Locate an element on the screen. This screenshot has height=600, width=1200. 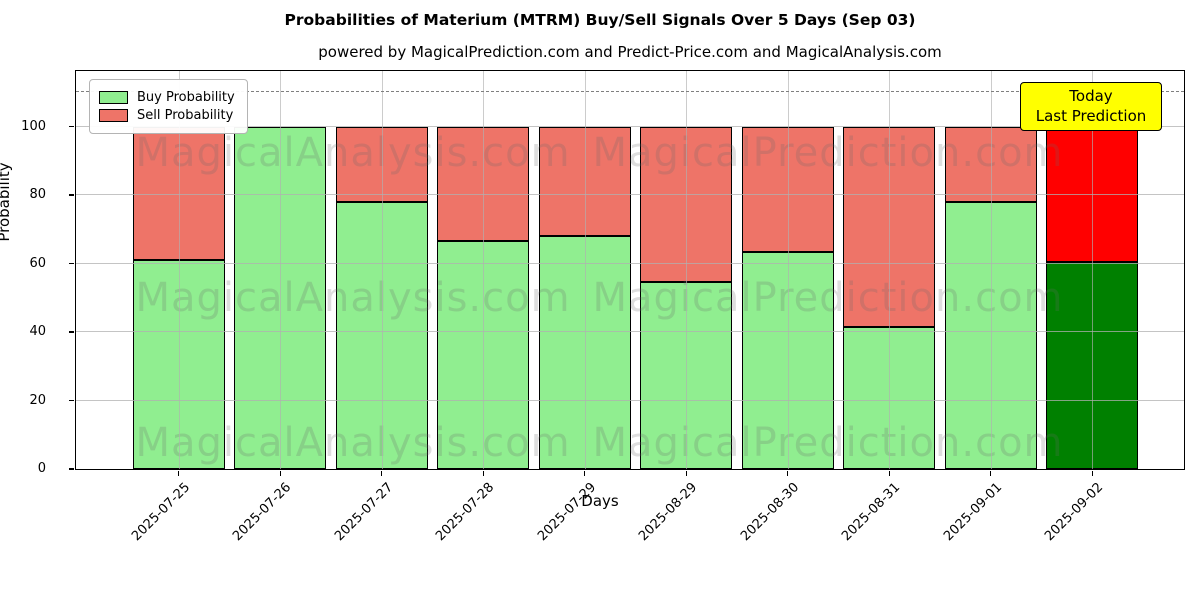
y-tick-label: 20 is located at coordinates (37, 400).